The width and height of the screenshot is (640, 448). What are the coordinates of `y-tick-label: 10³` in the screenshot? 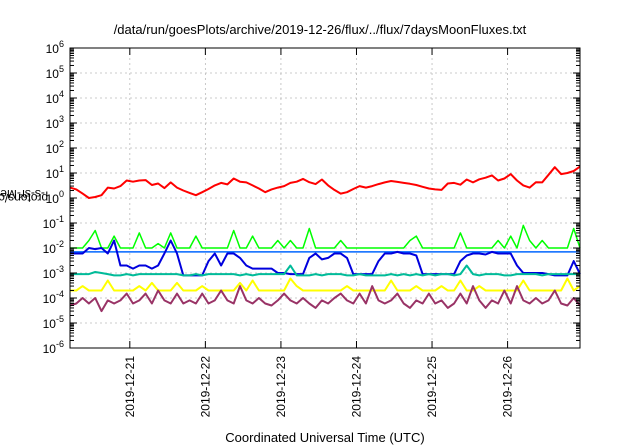 It's located at (55, 122).